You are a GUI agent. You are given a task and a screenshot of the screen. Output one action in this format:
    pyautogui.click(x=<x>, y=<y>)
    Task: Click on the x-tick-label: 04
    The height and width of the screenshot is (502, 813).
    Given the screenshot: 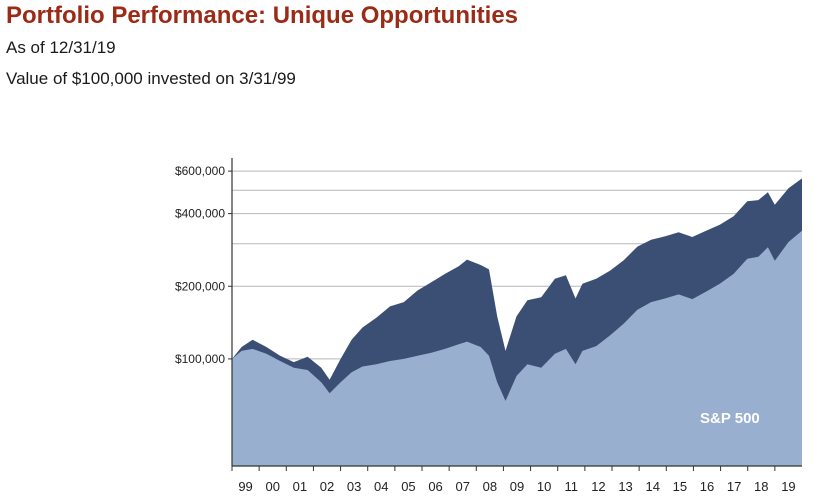 What is the action you would take?
    pyautogui.click(x=381, y=486)
    